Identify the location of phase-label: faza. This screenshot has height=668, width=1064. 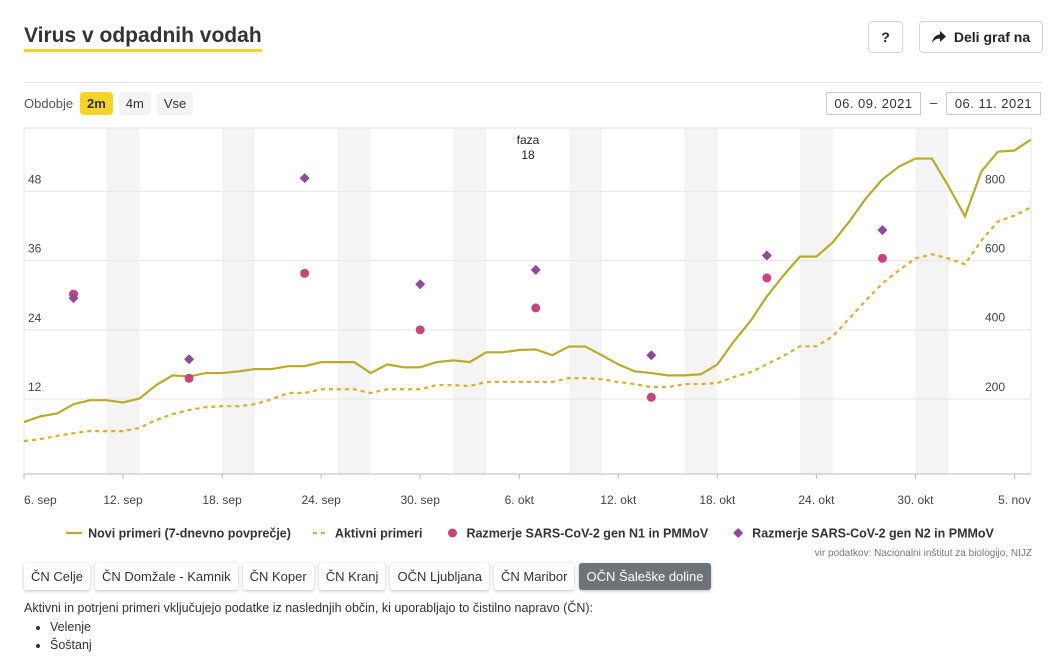
(528, 140).